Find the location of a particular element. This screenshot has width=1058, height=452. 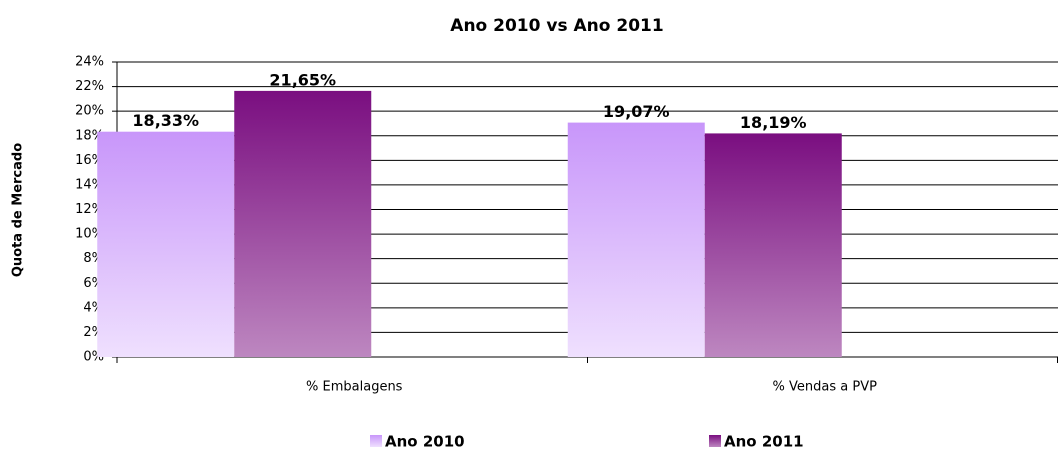

data-label: 18,19% is located at coordinates (773, 122).